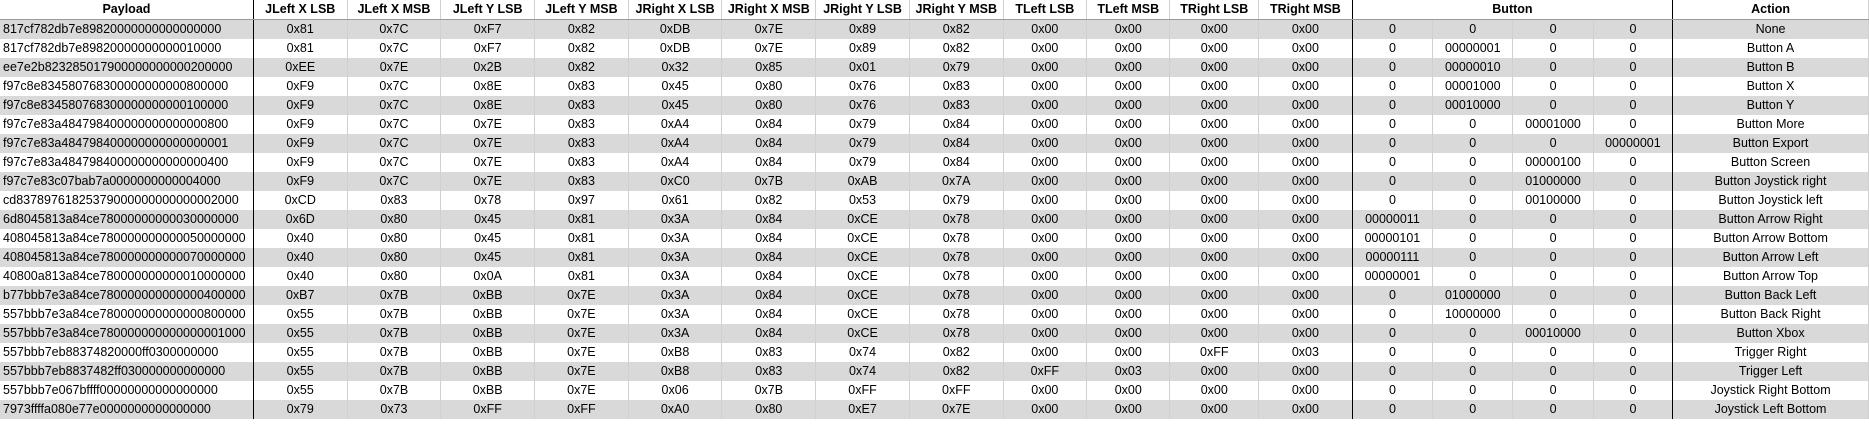 This screenshot has width=1869, height=440. Describe the element at coordinates (1128, 371) in the screenshot. I see `cell-tleft-msb: 0x03` at that location.